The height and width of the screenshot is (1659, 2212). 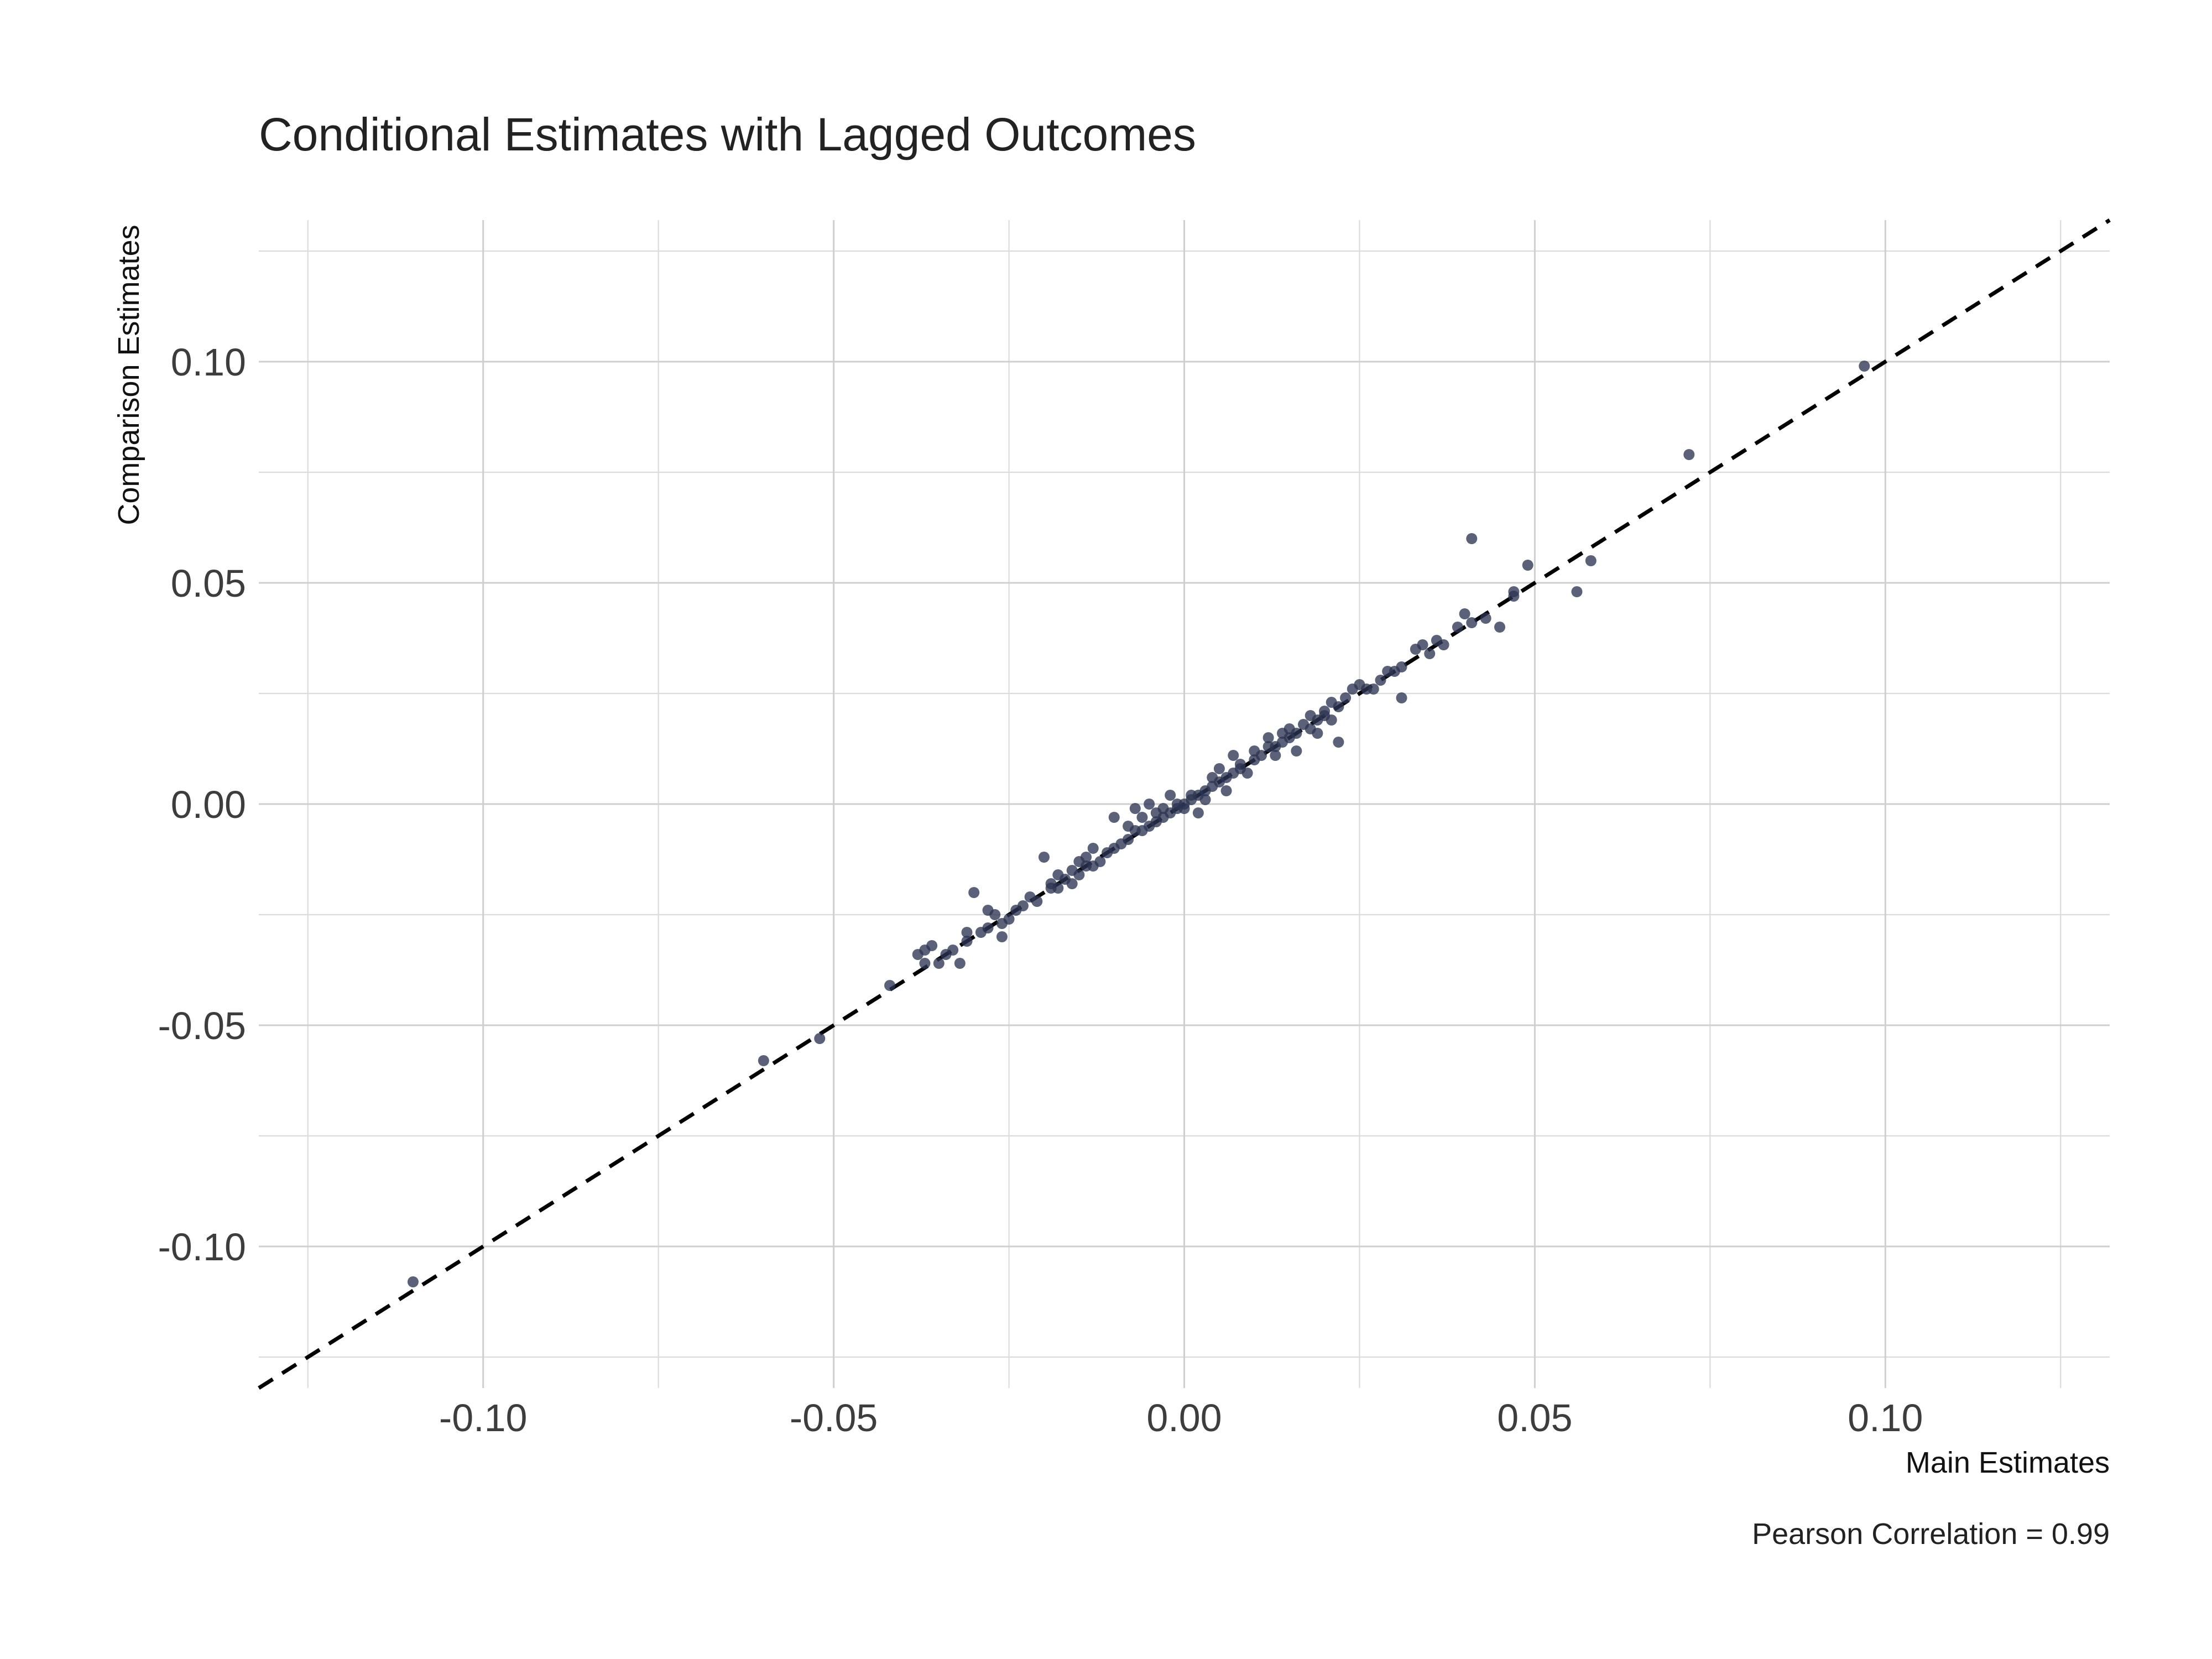 I want to click on x-tick-label: 0.00, so click(x=1184, y=1417).